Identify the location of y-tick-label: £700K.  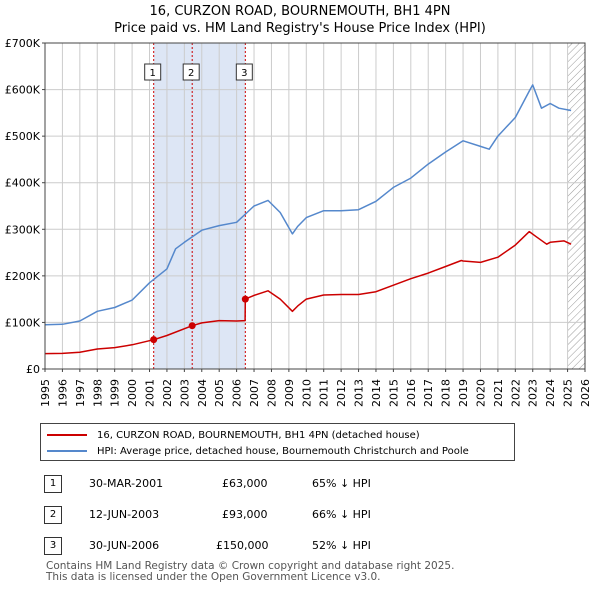
(23, 43).